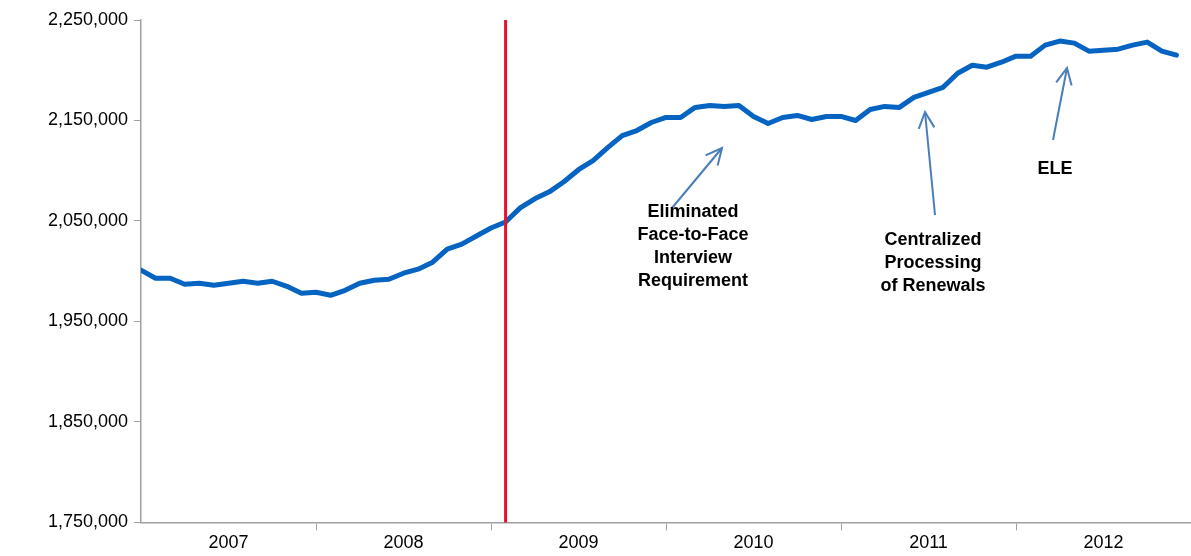 Image resolution: width=1191 pixels, height=556 pixels. What do you see at coordinates (1103, 542) in the screenshot?
I see `x-tick-label: 2012` at bounding box center [1103, 542].